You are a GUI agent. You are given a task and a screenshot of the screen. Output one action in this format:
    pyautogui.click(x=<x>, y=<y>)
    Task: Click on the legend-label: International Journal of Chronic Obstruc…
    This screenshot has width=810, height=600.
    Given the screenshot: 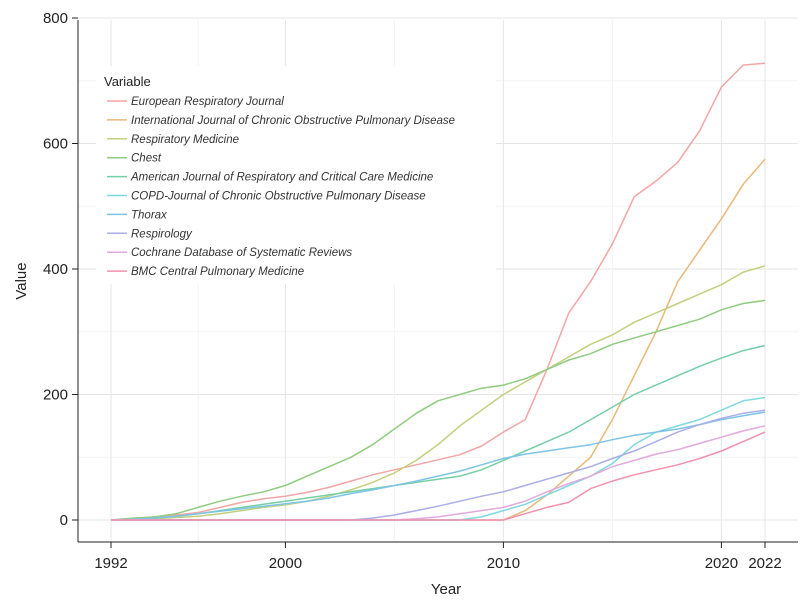 What is the action you would take?
    pyautogui.click(x=293, y=121)
    